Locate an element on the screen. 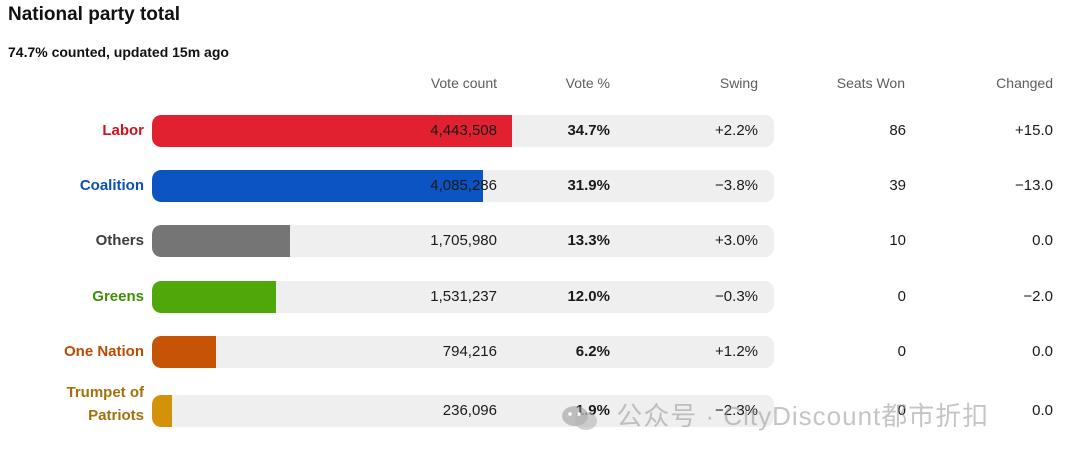  vote-count-cell: 794,216 is located at coordinates (469, 351).